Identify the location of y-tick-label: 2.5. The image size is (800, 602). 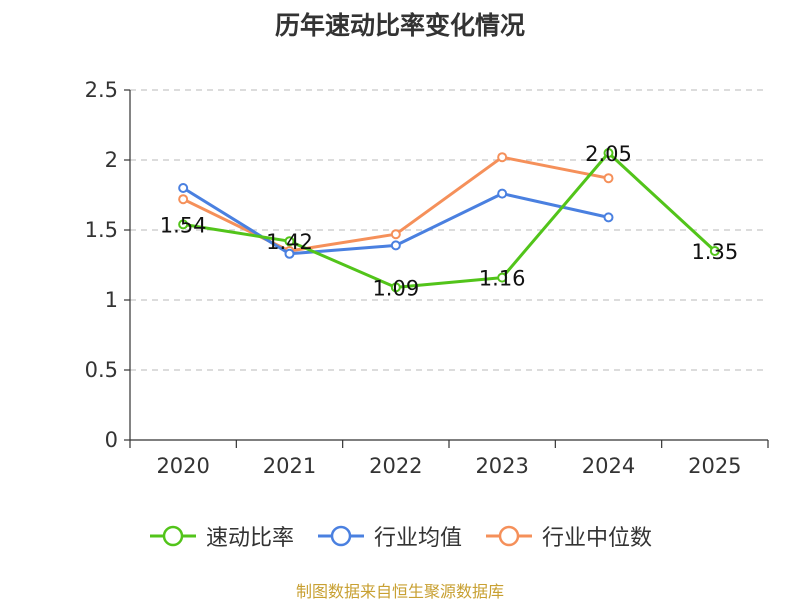
(101, 90).